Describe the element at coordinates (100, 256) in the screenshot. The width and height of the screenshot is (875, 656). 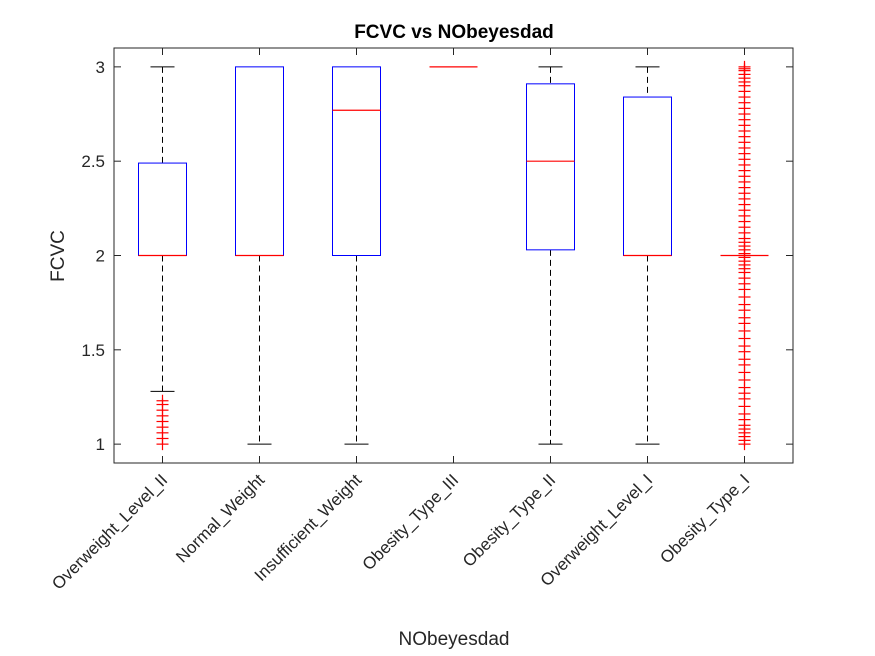
I see `y-tick-label: 2` at that location.